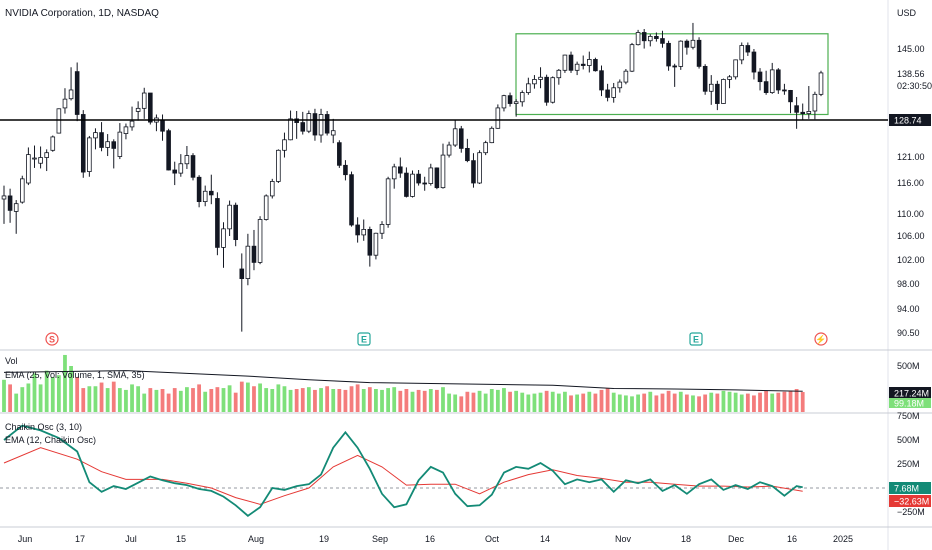 The image size is (932, 550). What do you see at coordinates (672, 74) in the screenshot?
I see `range-box` at bounding box center [672, 74].